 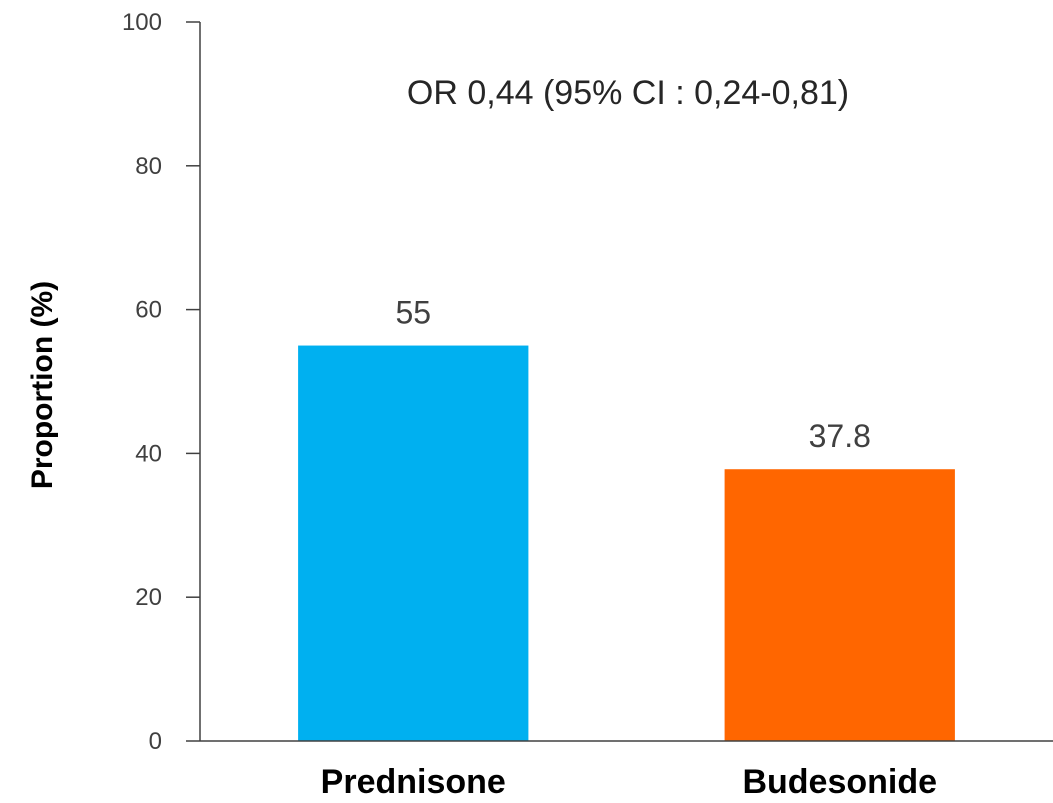 I want to click on y-tick-label: 40, so click(x=148, y=453).